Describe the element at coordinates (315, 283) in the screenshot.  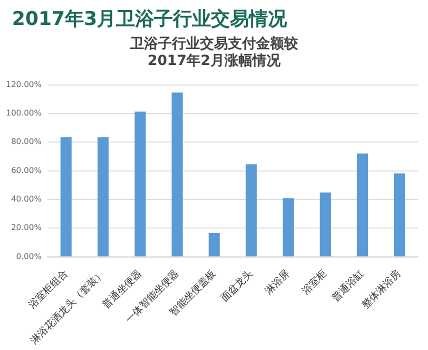
I see `x-tick-label: 浴室柜` at that location.